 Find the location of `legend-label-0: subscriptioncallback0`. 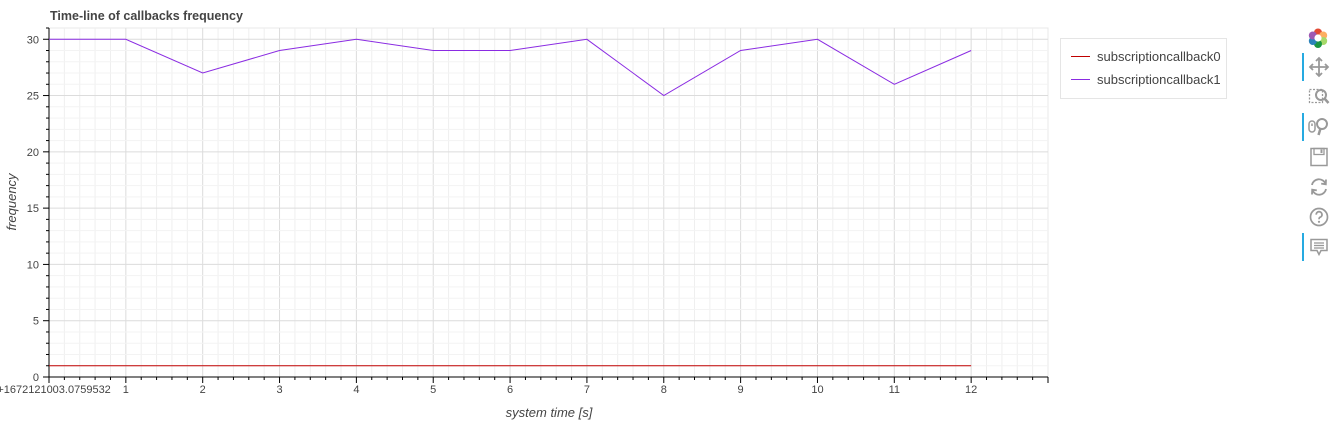

legend-label-0: subscriptioncallback0 is located at coordinates (1159, 56).